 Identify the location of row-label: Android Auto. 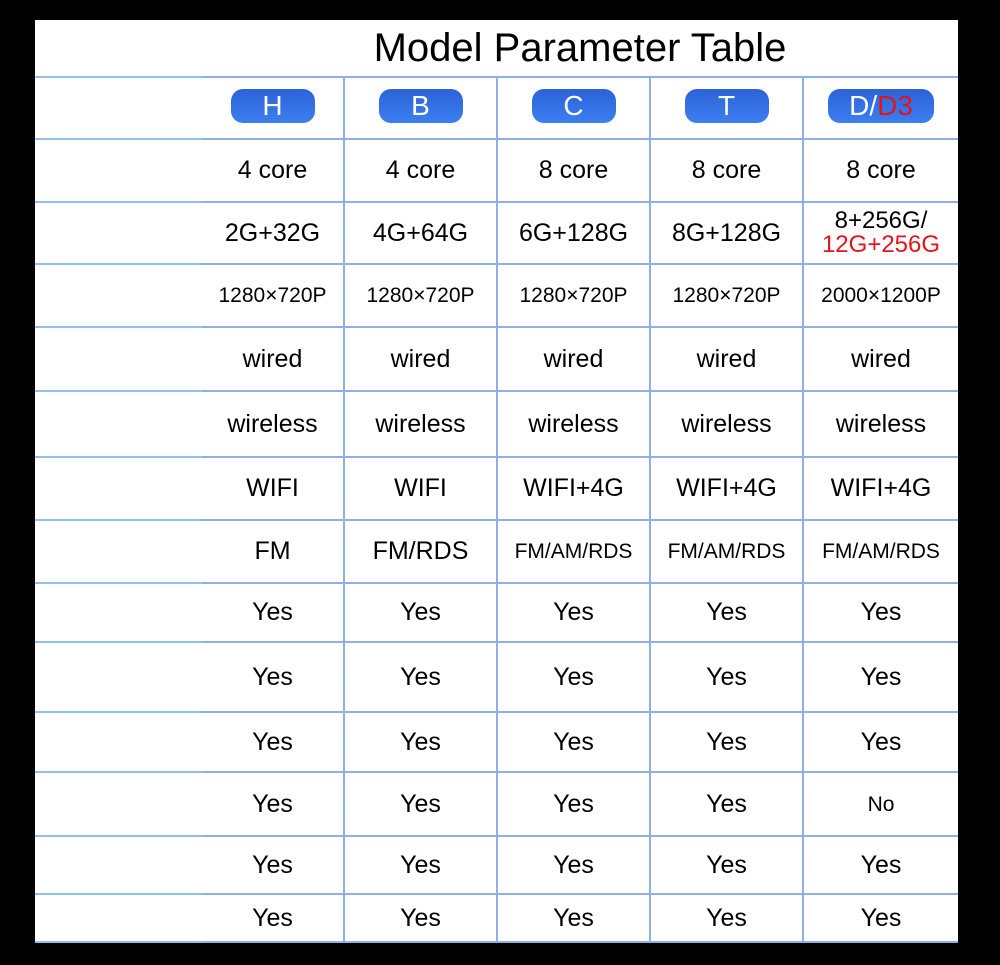
(118, 360).